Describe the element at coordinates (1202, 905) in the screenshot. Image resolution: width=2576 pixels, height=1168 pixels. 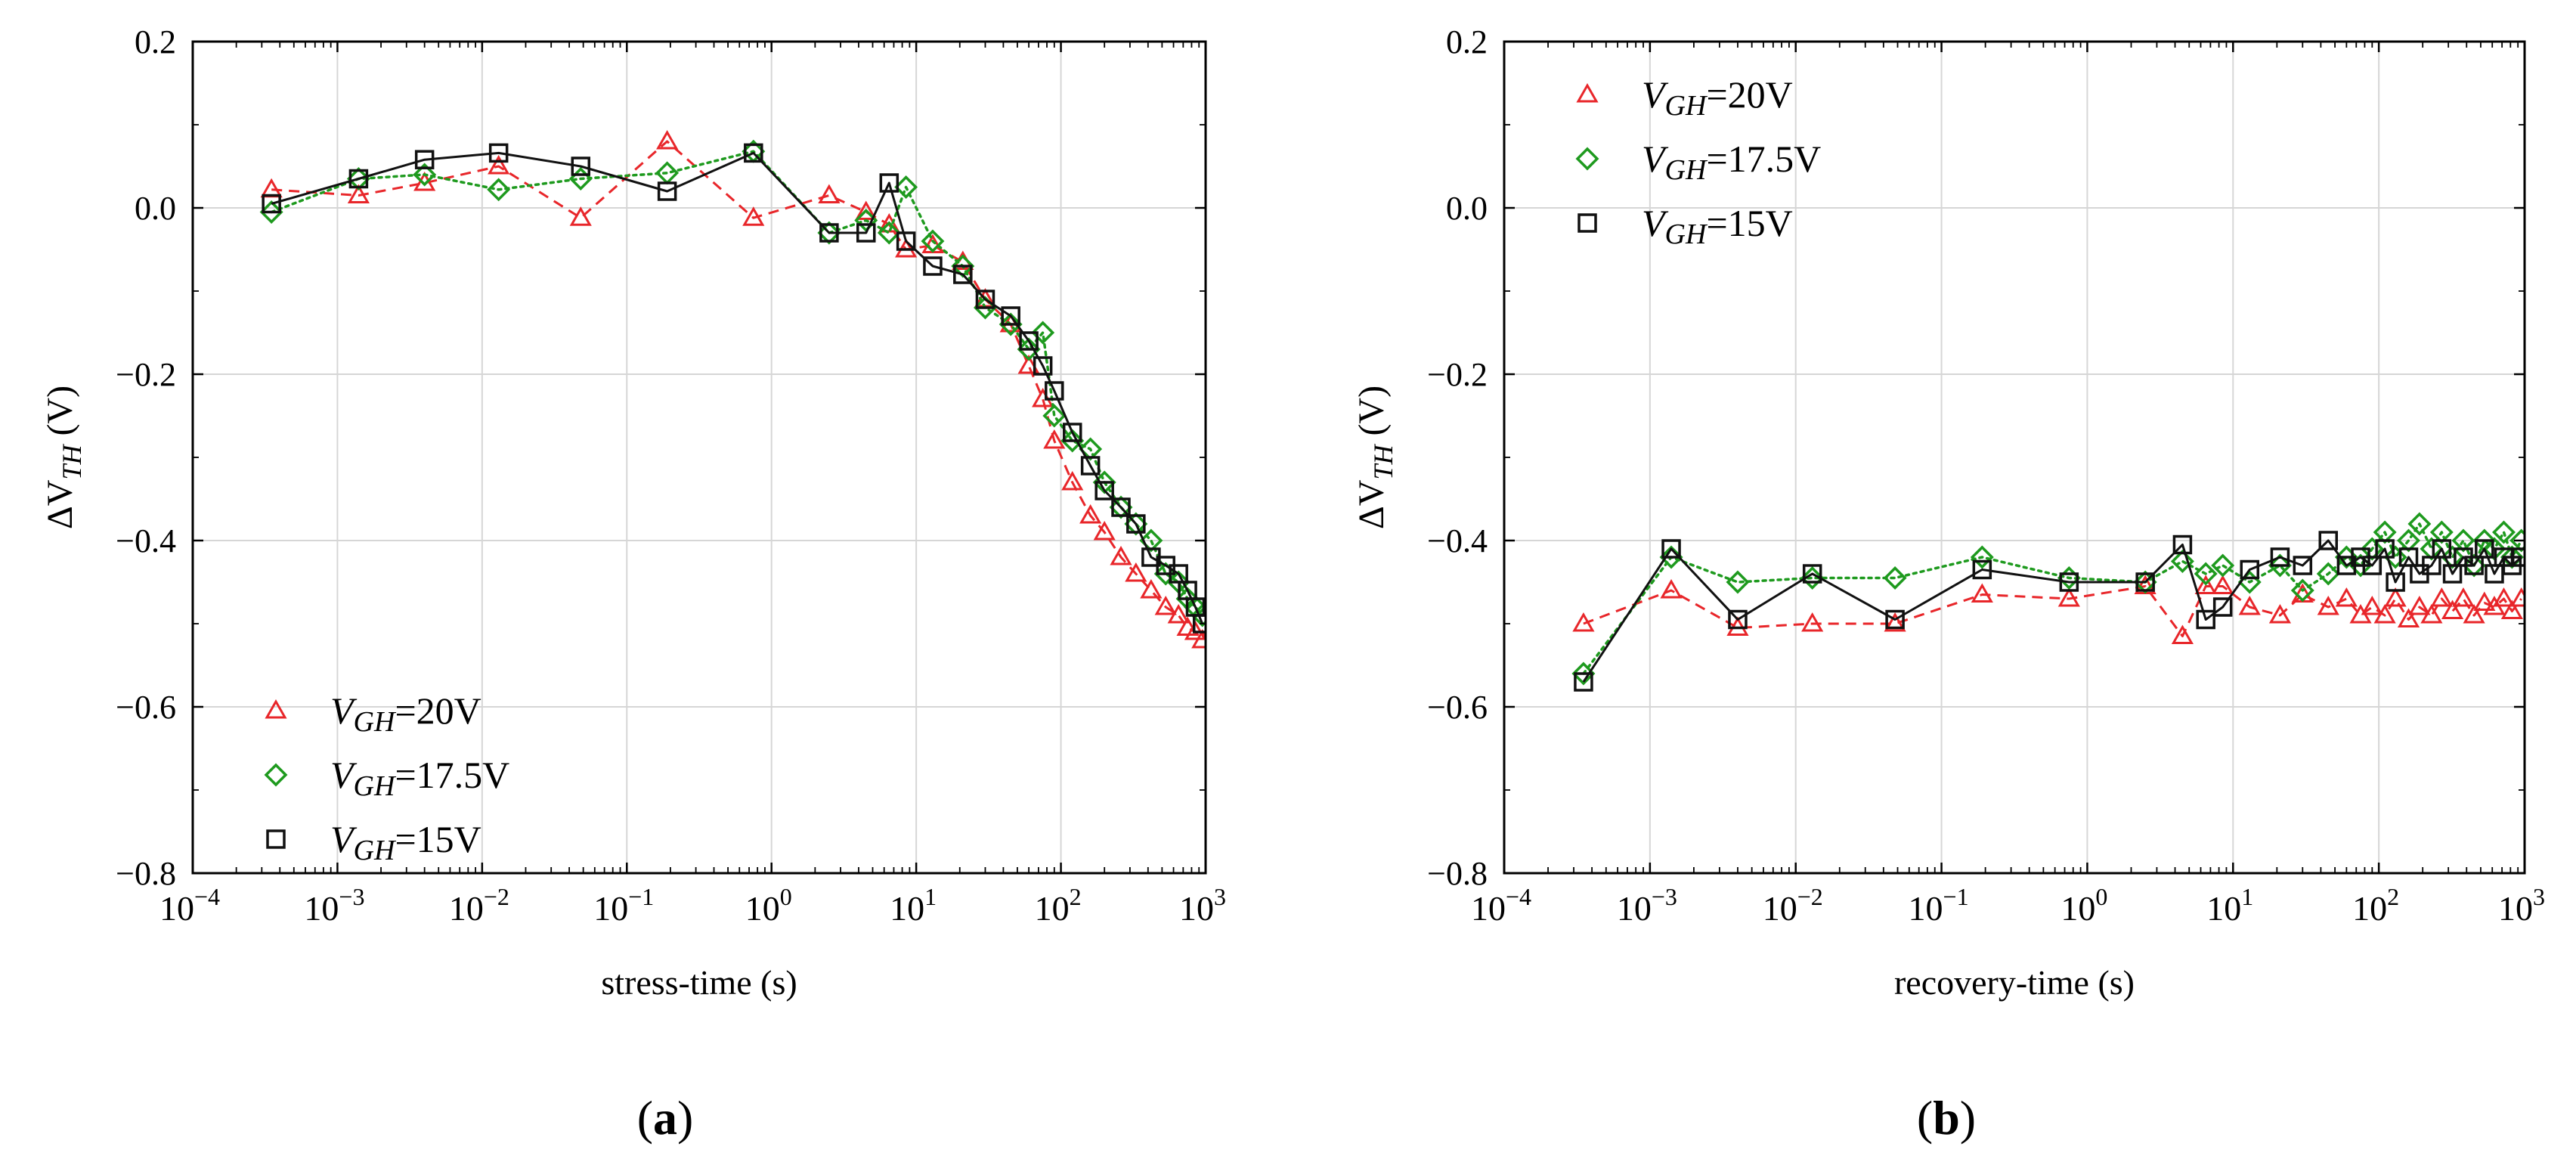
I see `x-tick-label: 10³` at that location.